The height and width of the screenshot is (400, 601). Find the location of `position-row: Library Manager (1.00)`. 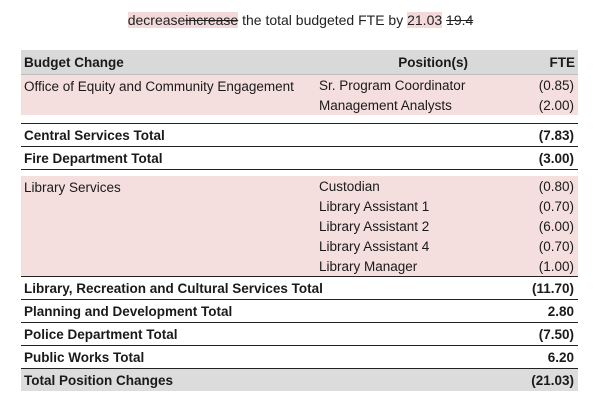

position-row: Library Manager (1.00) is located at coordinates (448, 266).